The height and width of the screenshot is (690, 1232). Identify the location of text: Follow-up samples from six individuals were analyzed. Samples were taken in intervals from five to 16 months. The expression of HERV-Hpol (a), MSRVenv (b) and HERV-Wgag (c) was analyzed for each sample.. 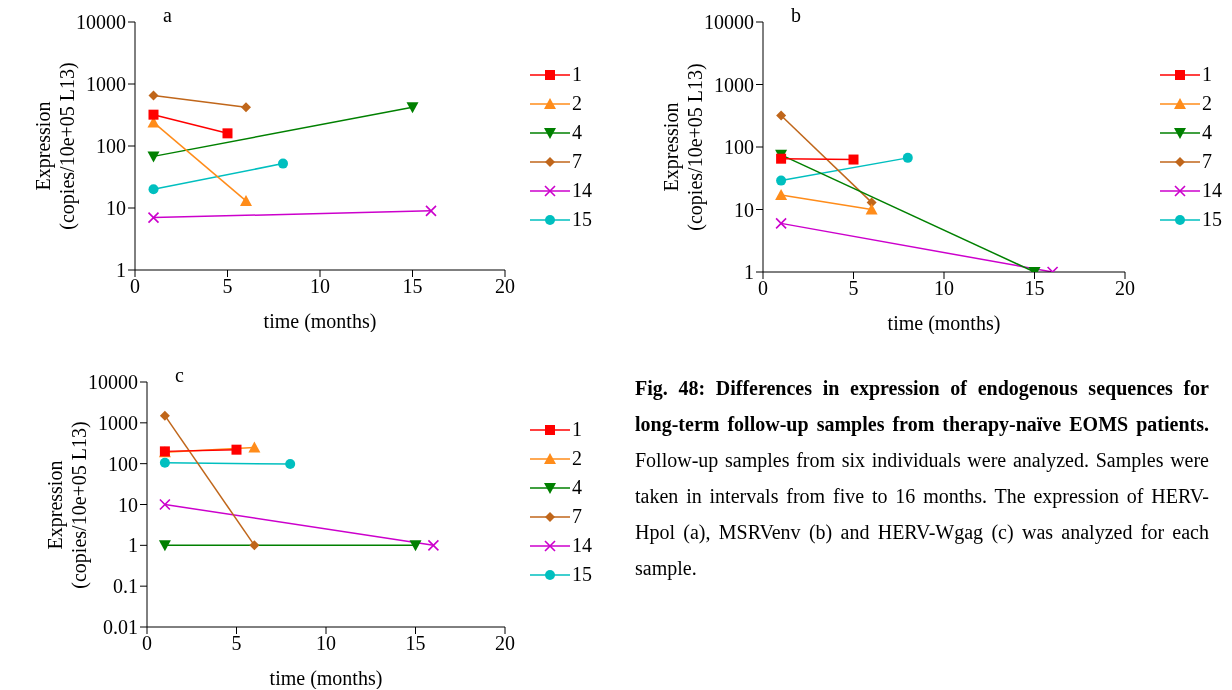
(922, 514).